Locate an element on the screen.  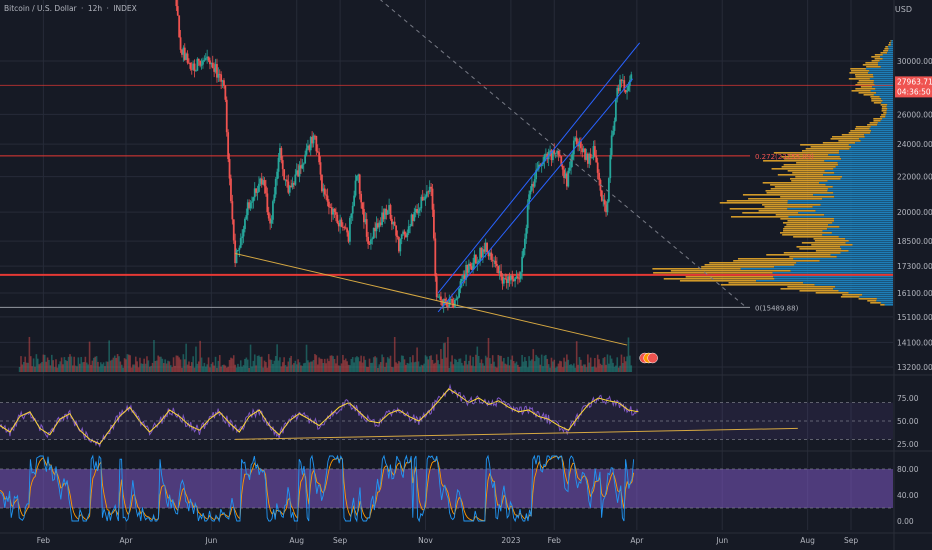
volume-profile is located at coordinates (772, 173).